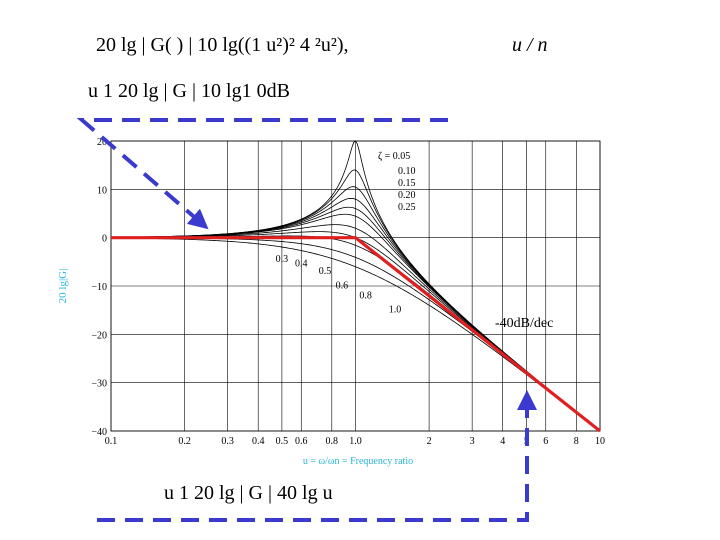 This screenshot has width=720, height=540. Describe the element at coordinates (524, 323) in the screenshot. I see `slope-label: -40dB/dec` at that location.